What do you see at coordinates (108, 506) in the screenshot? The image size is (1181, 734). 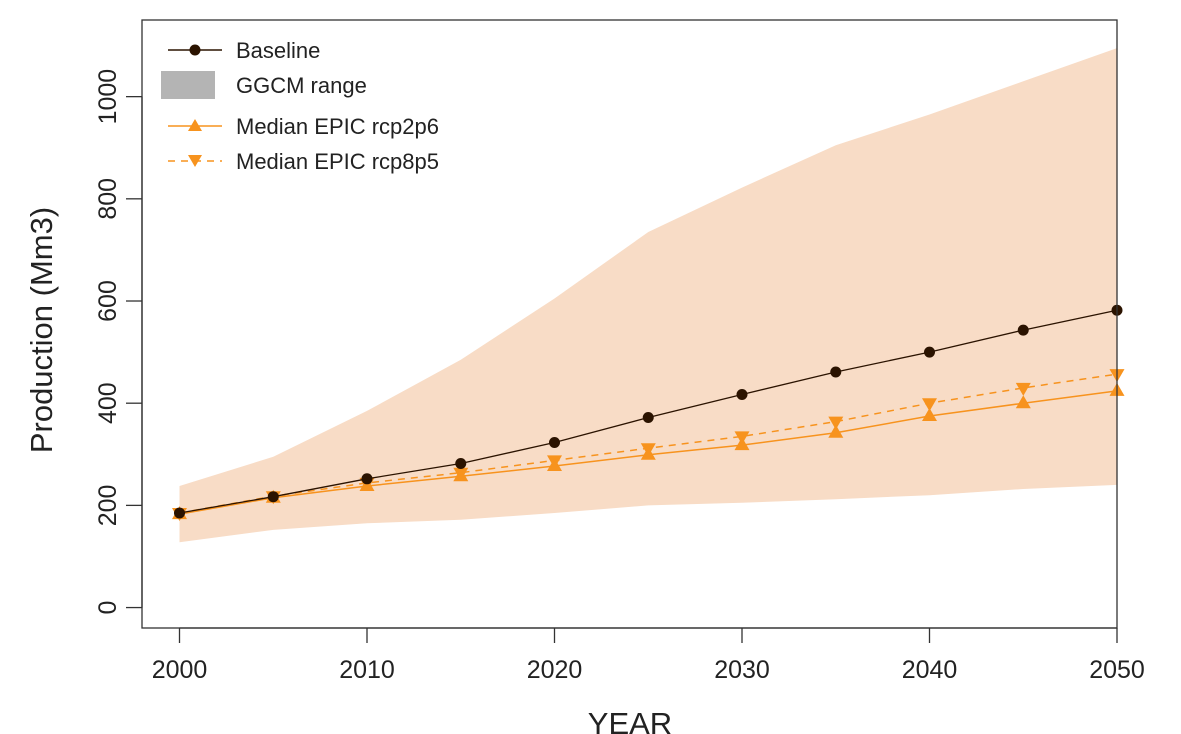 I see `y-tick-label-200: 200` at bounding box center [108, 506].